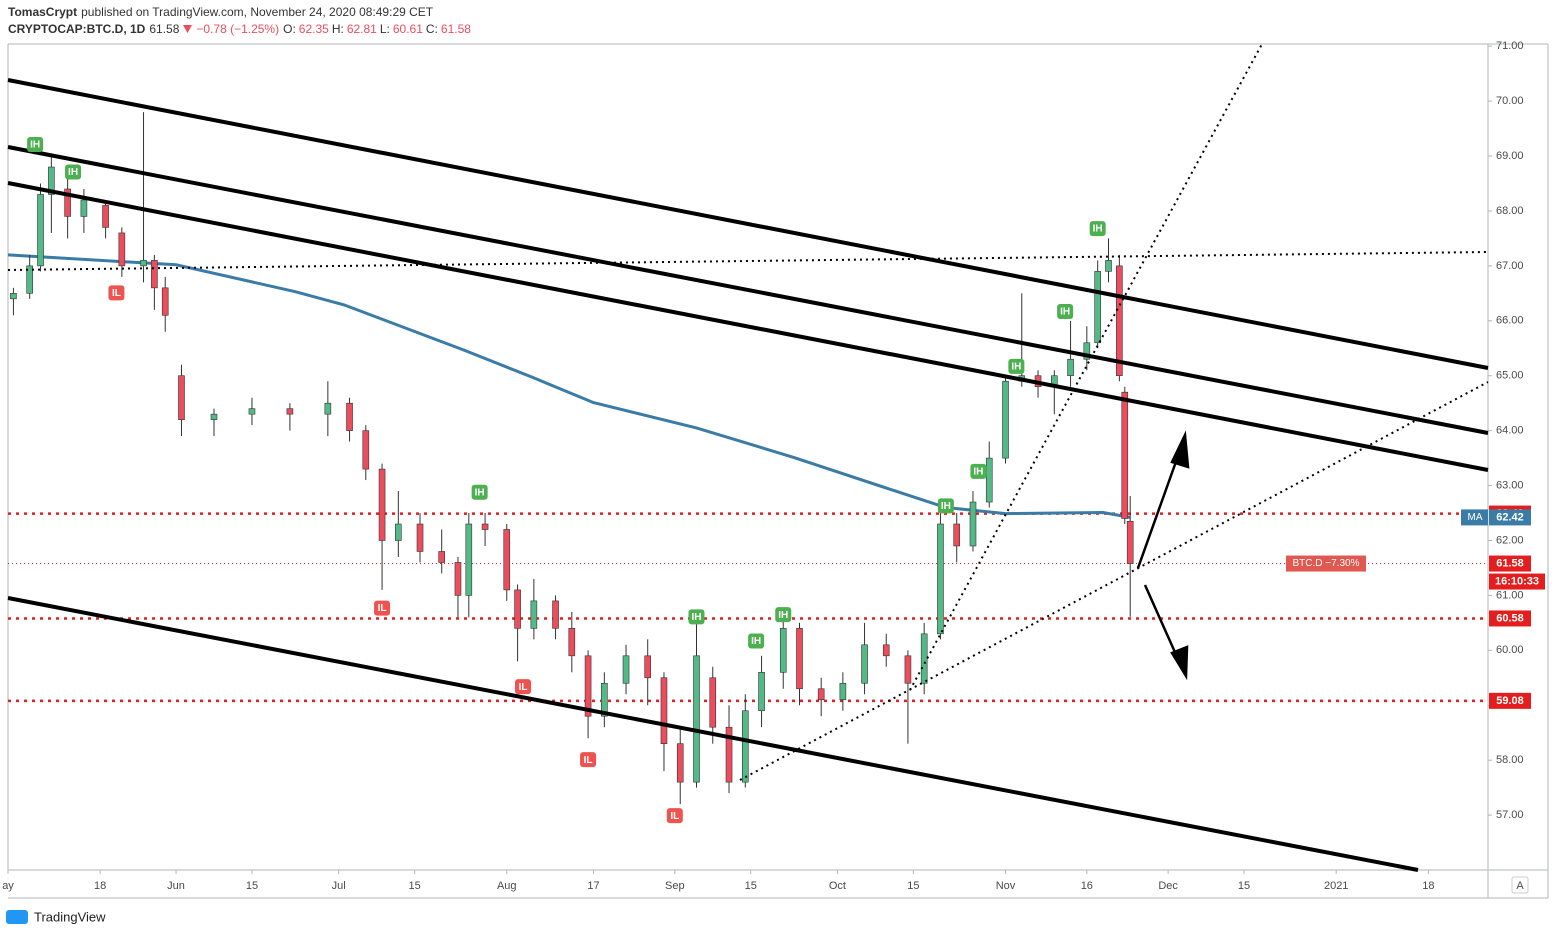 The image size is (1556, 936). Describe the element at coordinates (1517, 581) in the screenshot. I see `countdown: 16:10:33` at that location.